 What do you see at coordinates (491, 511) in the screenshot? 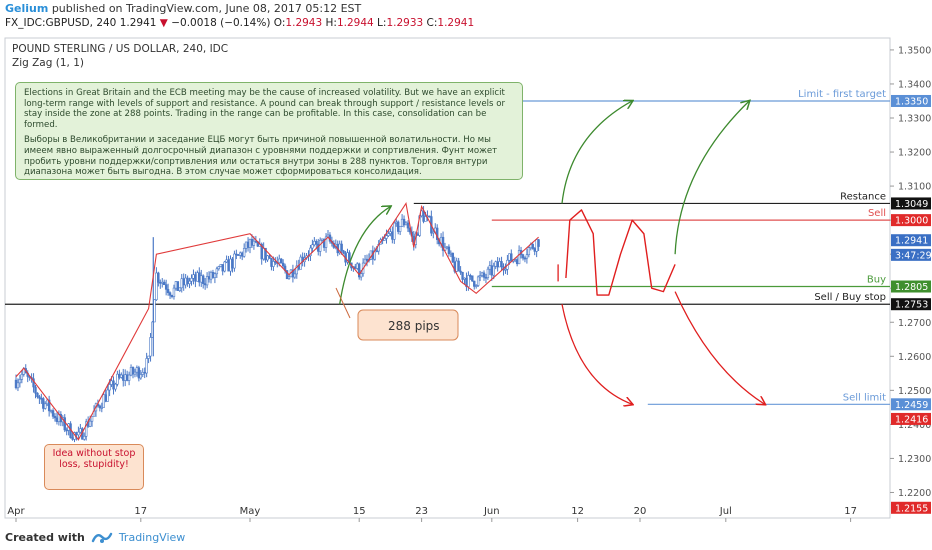
I see `x-tick-label: Jun` at bounding box center [491, 511].